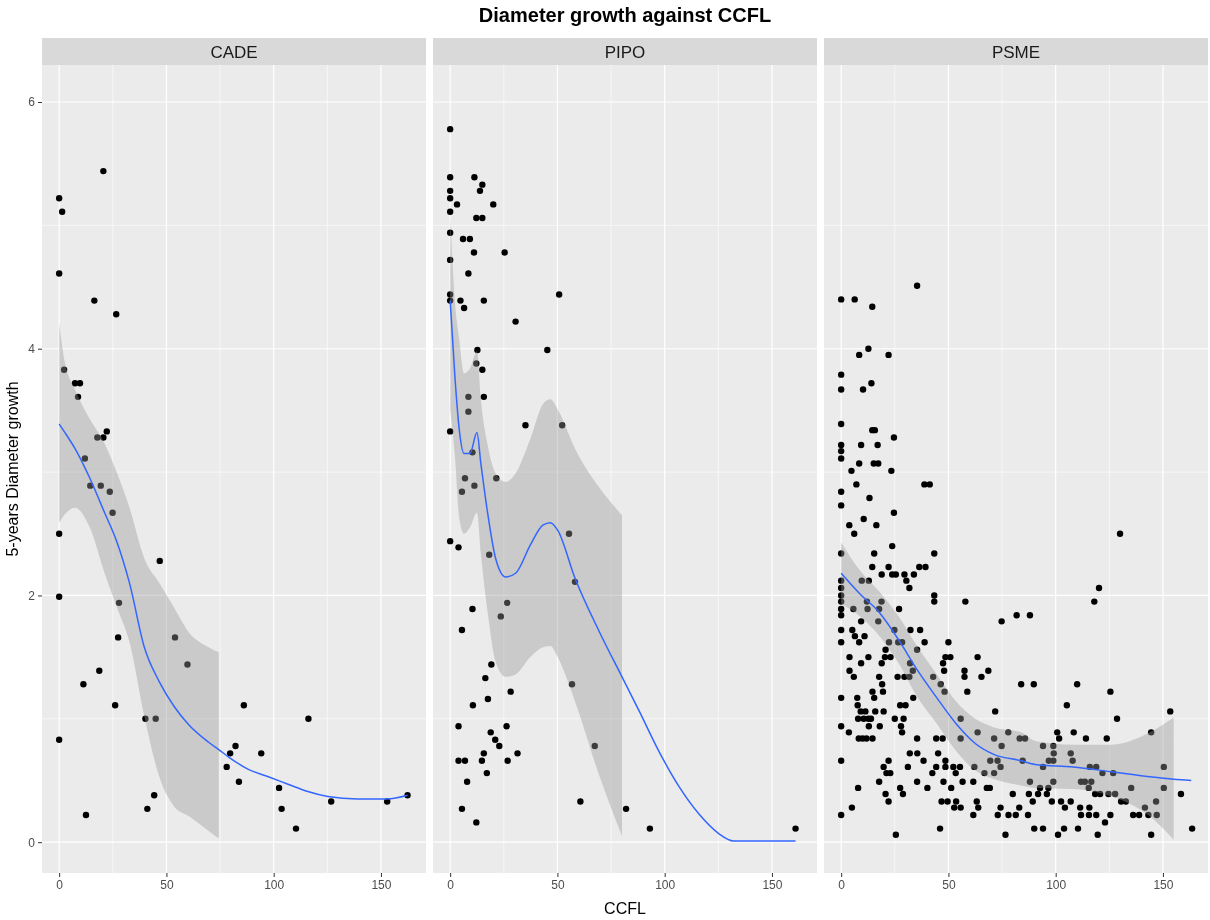 The width and height of the screenshot is (1210, 920). Describe the element at coordinates (625, 908) in the screenshot. I see `x-axis-title: CCFL` at that location.